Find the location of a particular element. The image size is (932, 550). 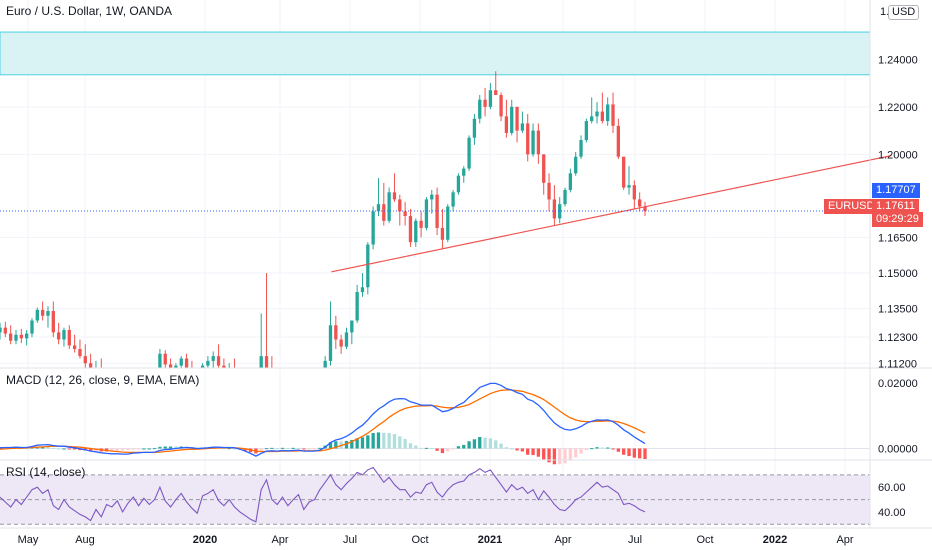

resistance-zone is located at coordinates (435, 53).